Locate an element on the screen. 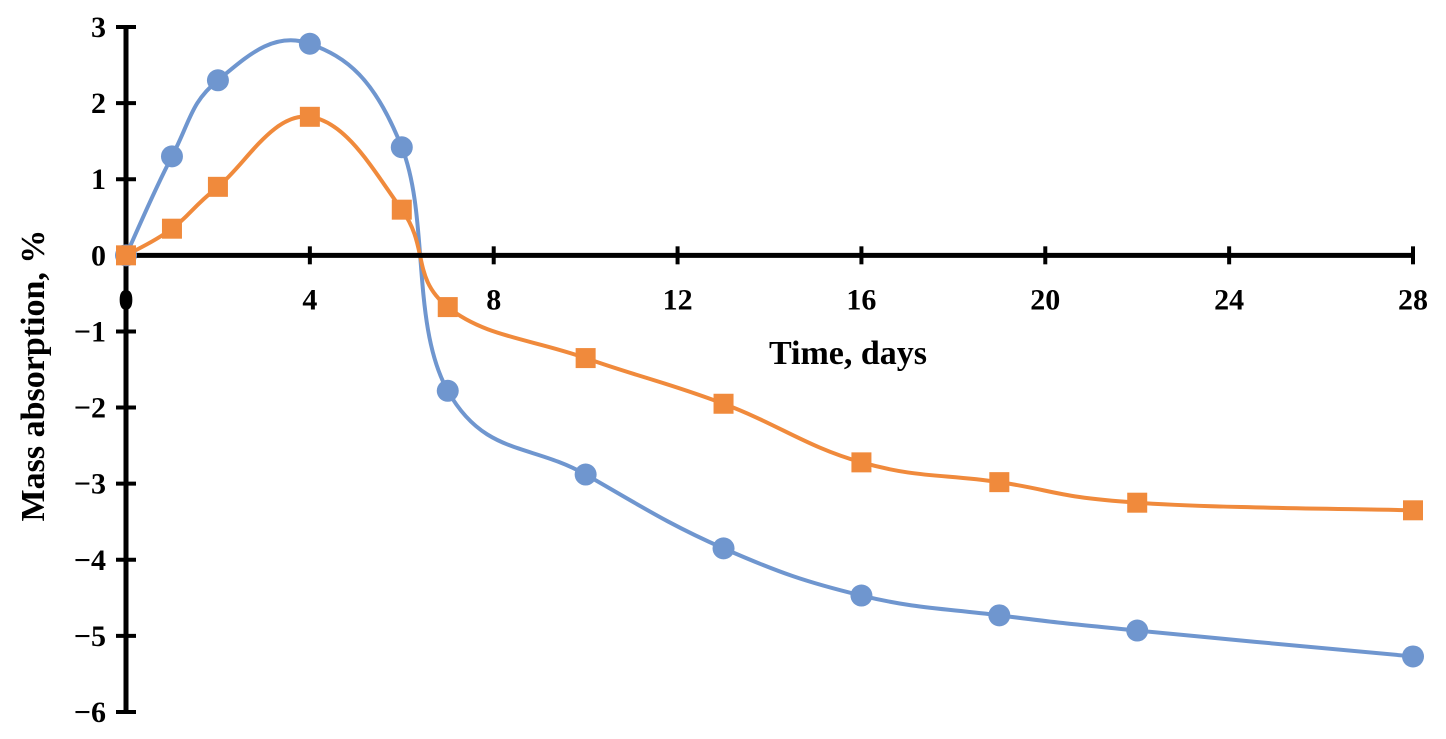 This screenshot has height=739, width=1446. x-tick-label: 24 is located at coordinates (1229, 299).